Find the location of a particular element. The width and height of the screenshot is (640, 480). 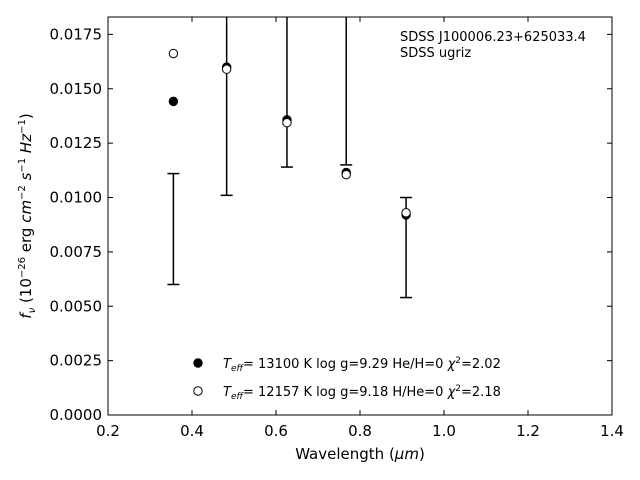

y-tick-label: 0.0050 is located at coordinates (76, 306).